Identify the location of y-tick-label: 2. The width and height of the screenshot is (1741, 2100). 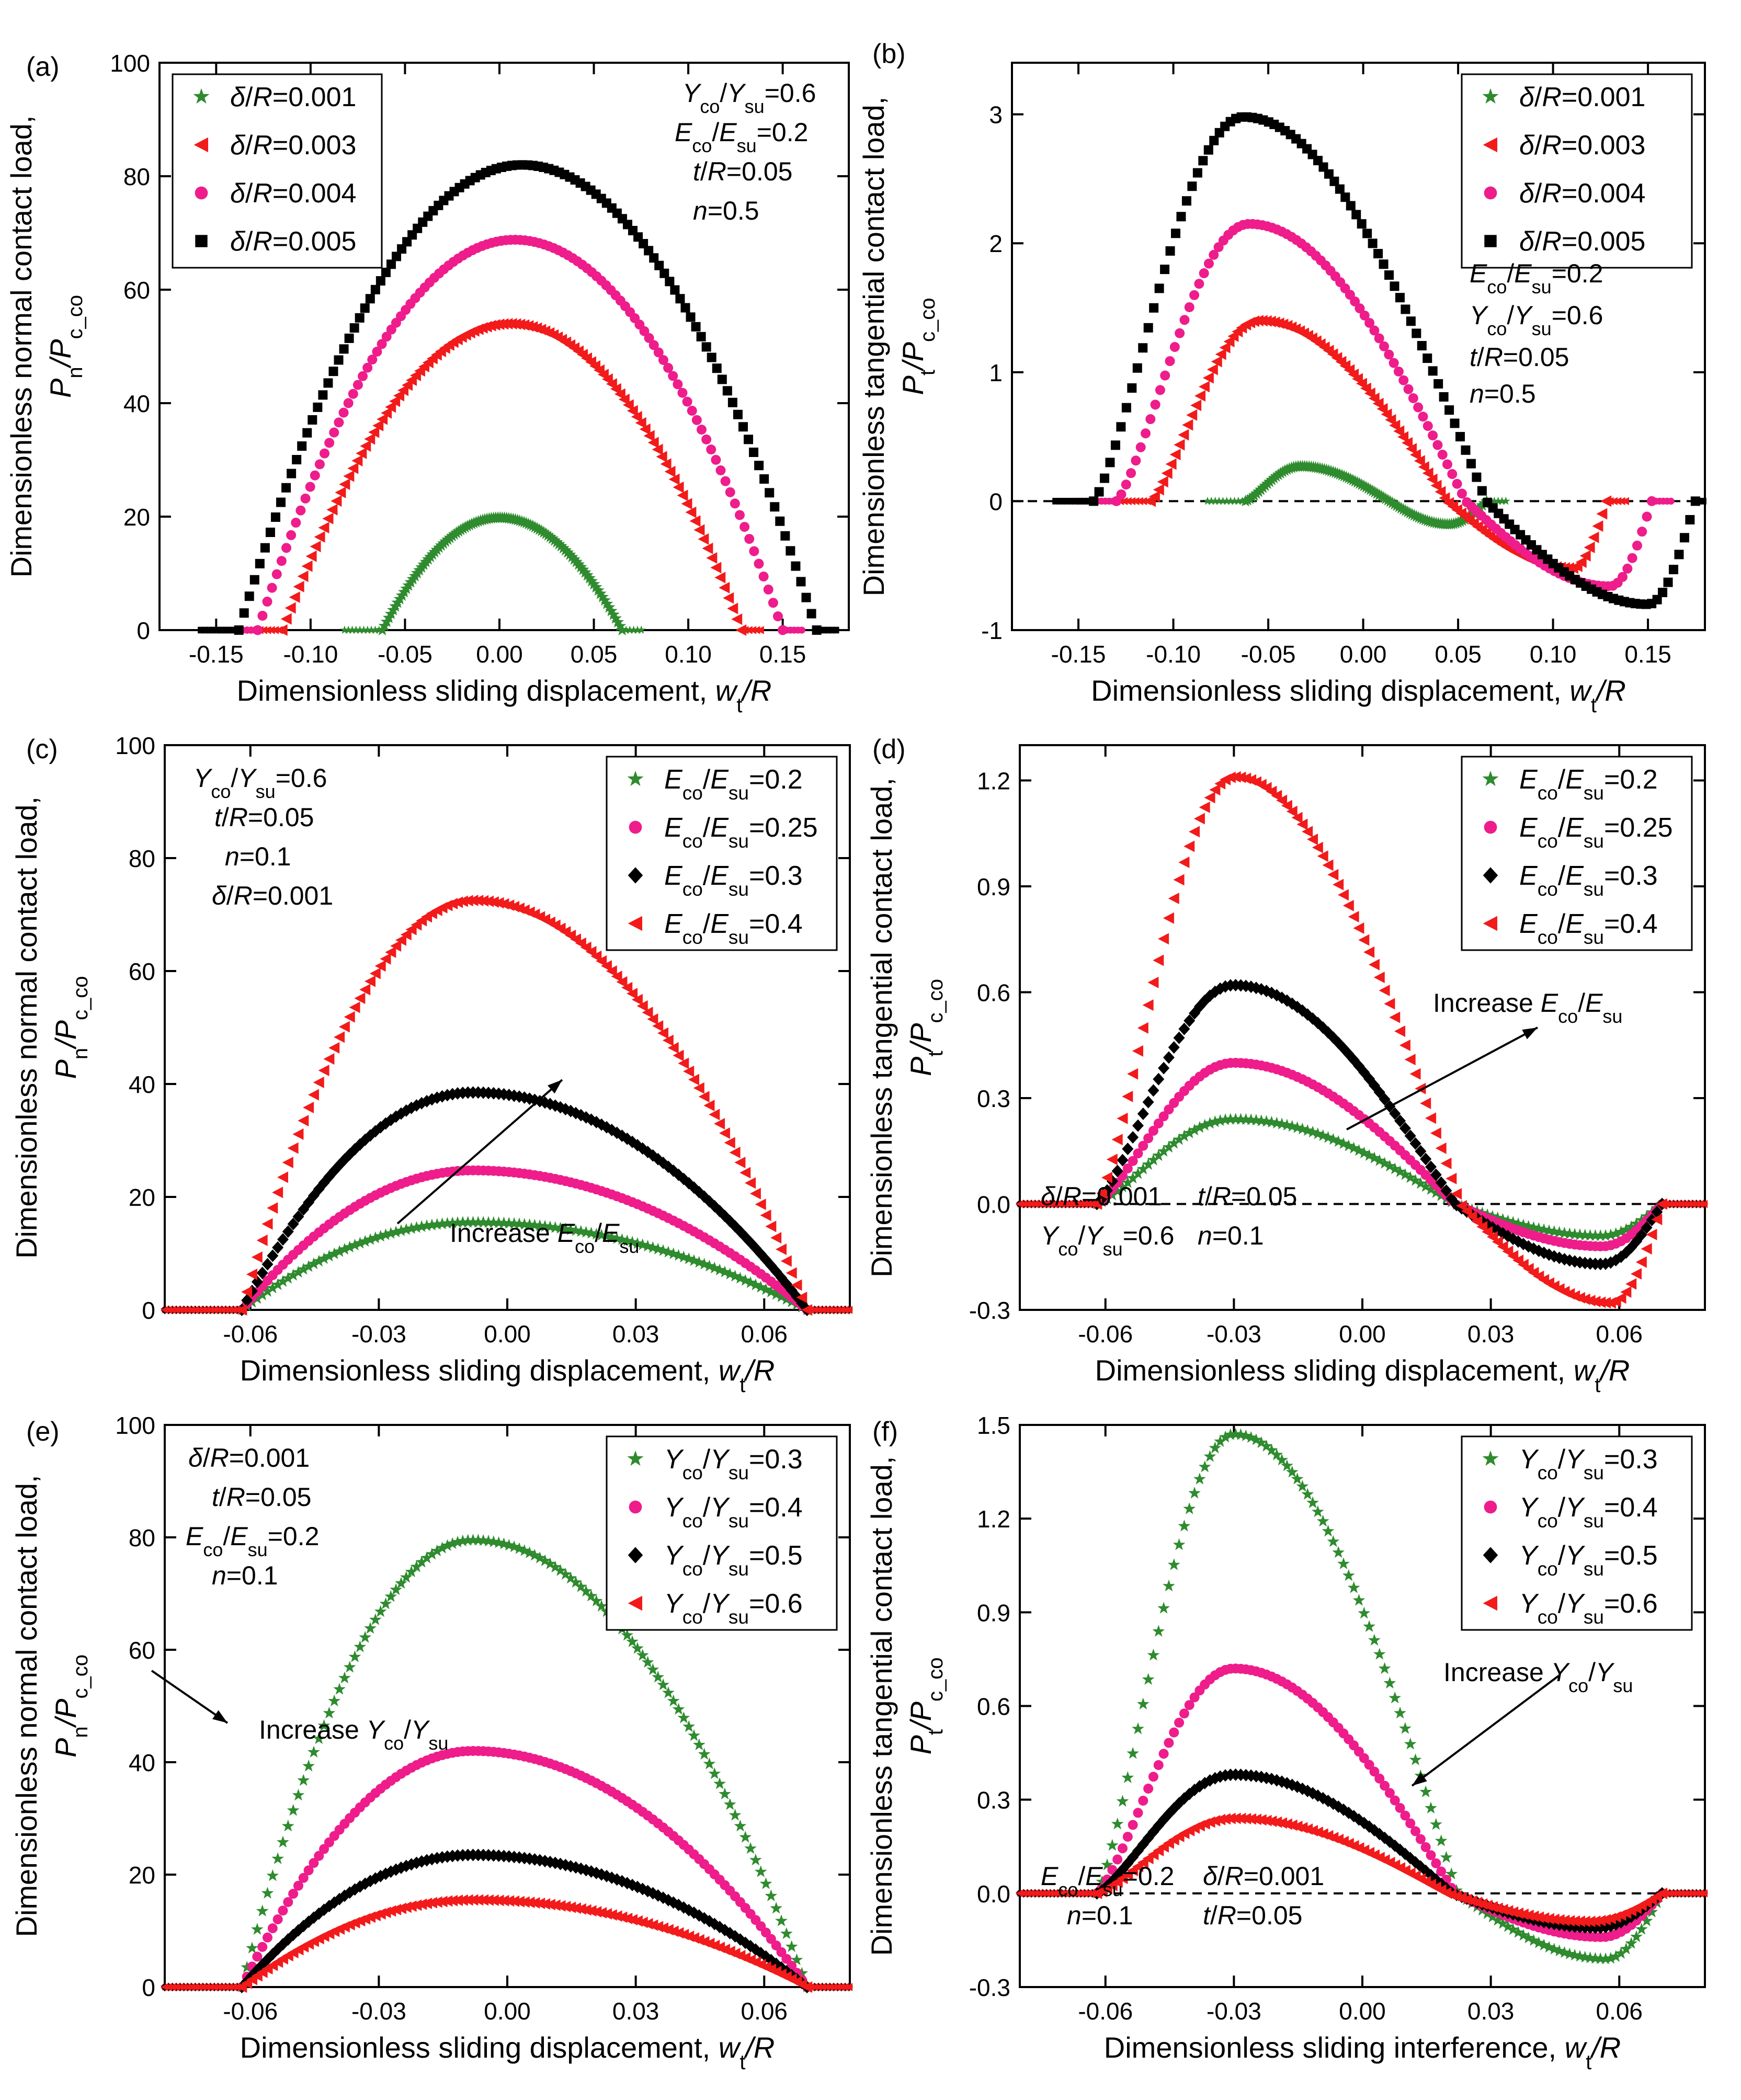
(996, 243).